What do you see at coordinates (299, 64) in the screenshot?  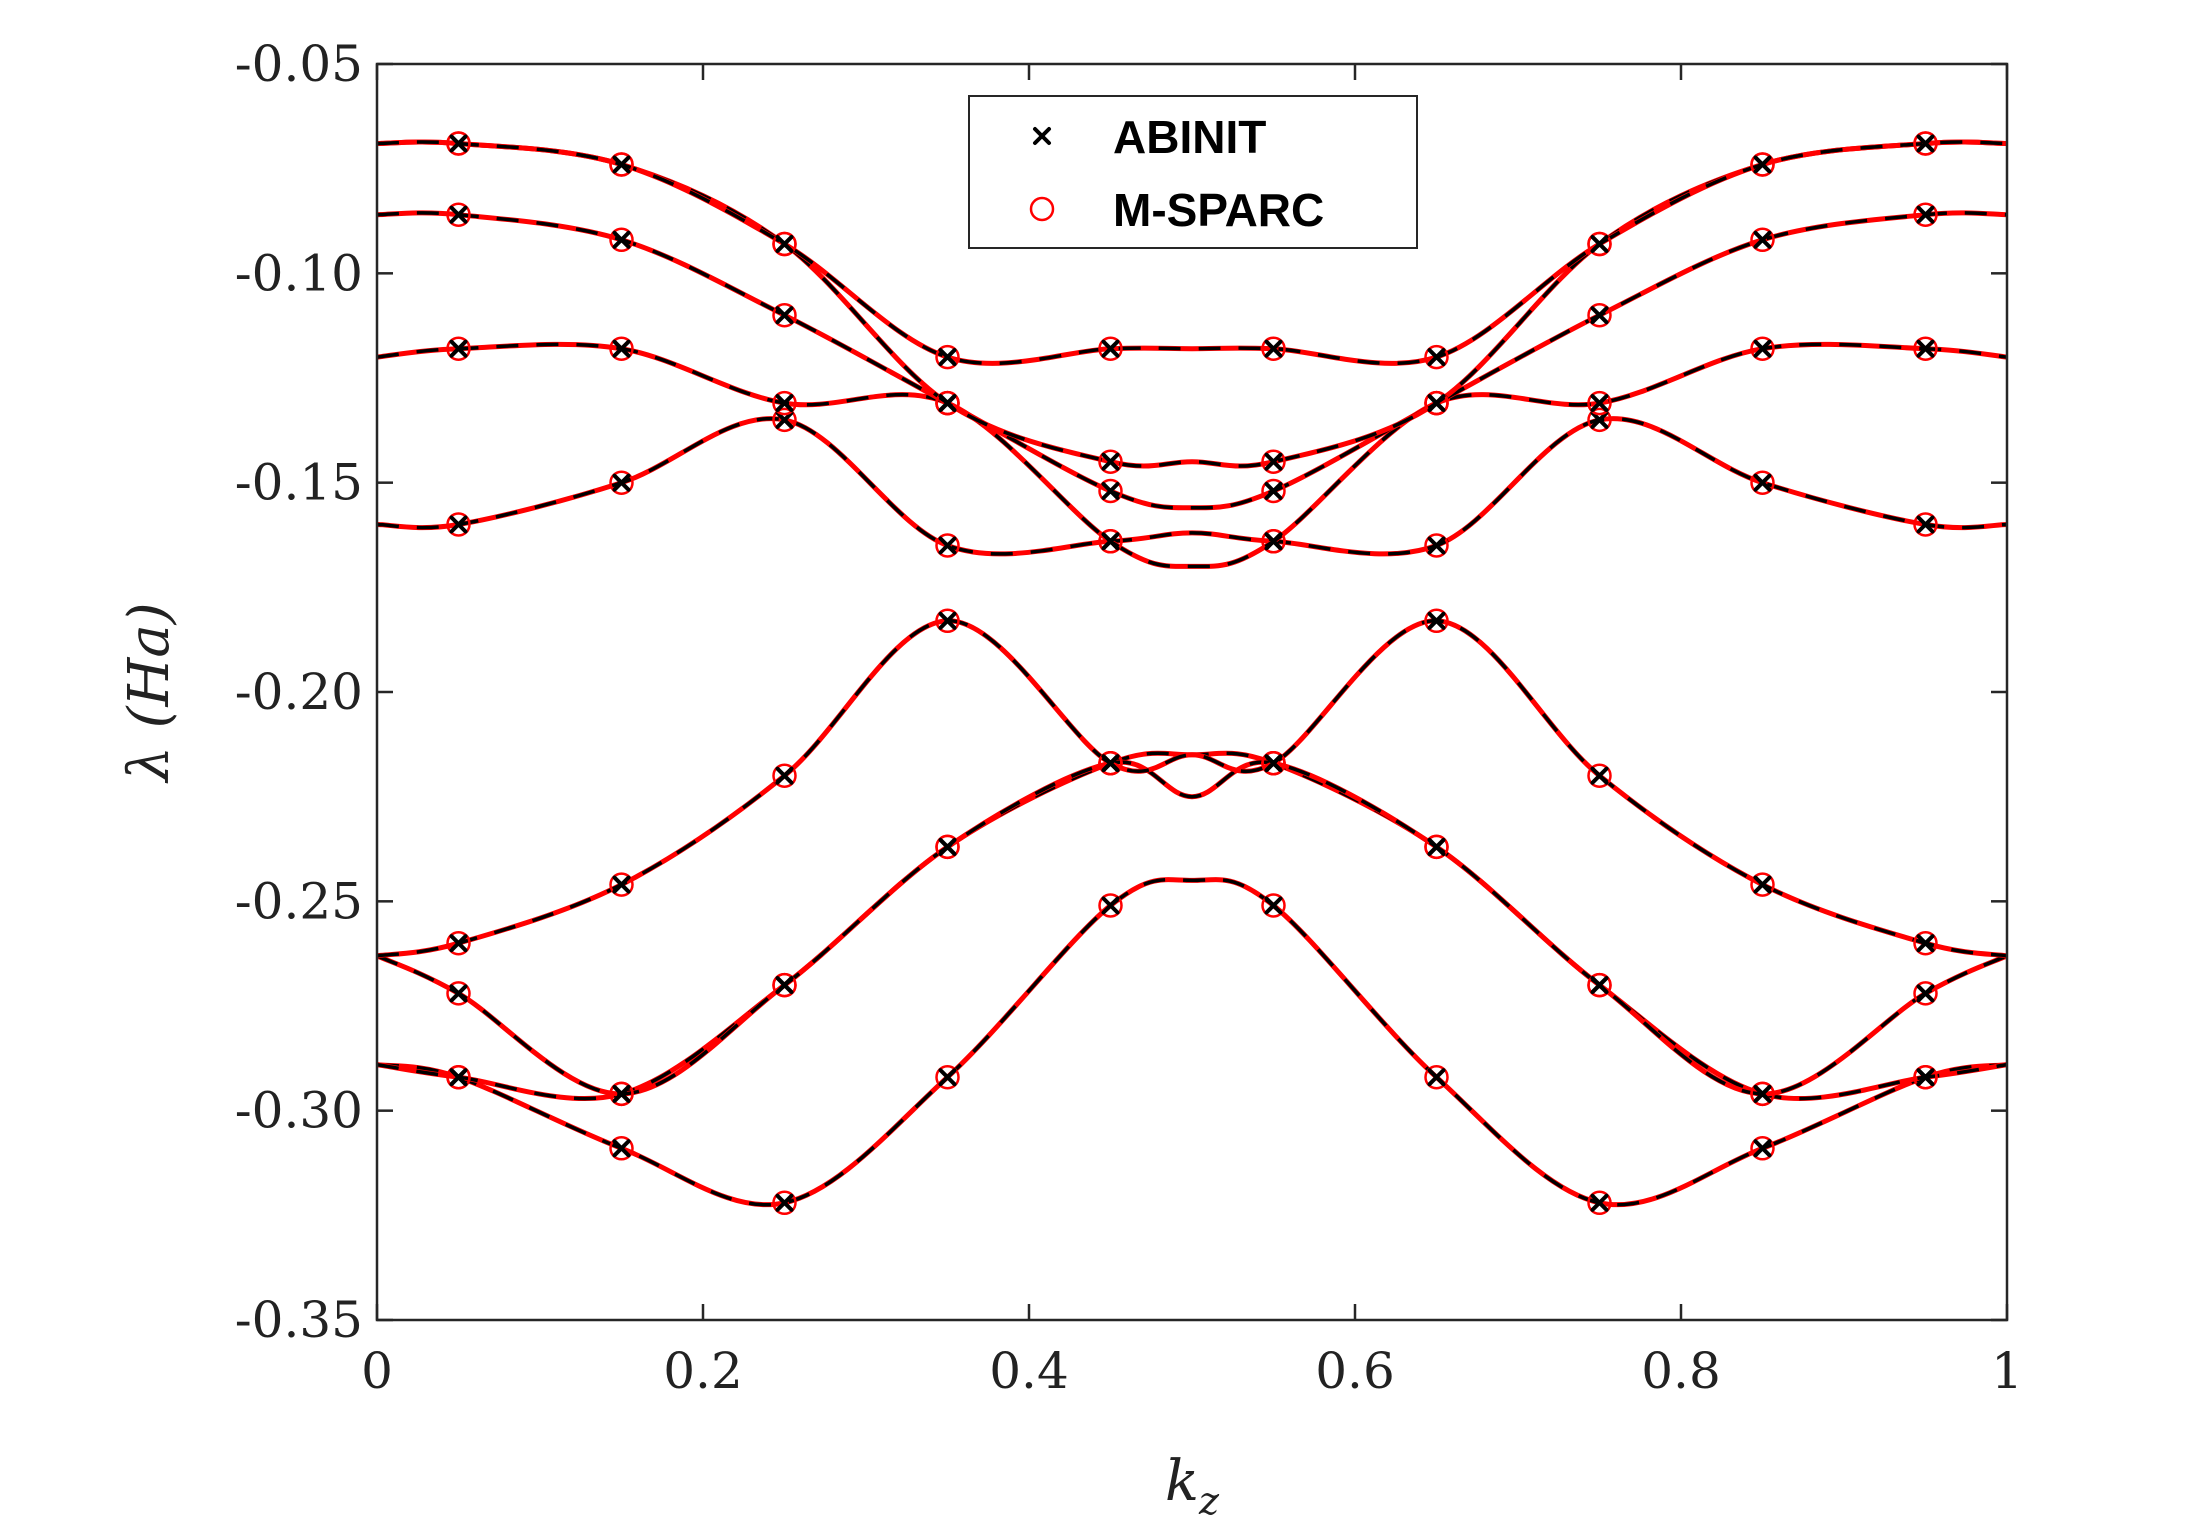 I see `y-tick-label: -0.05` at bounding box center [299, 64].